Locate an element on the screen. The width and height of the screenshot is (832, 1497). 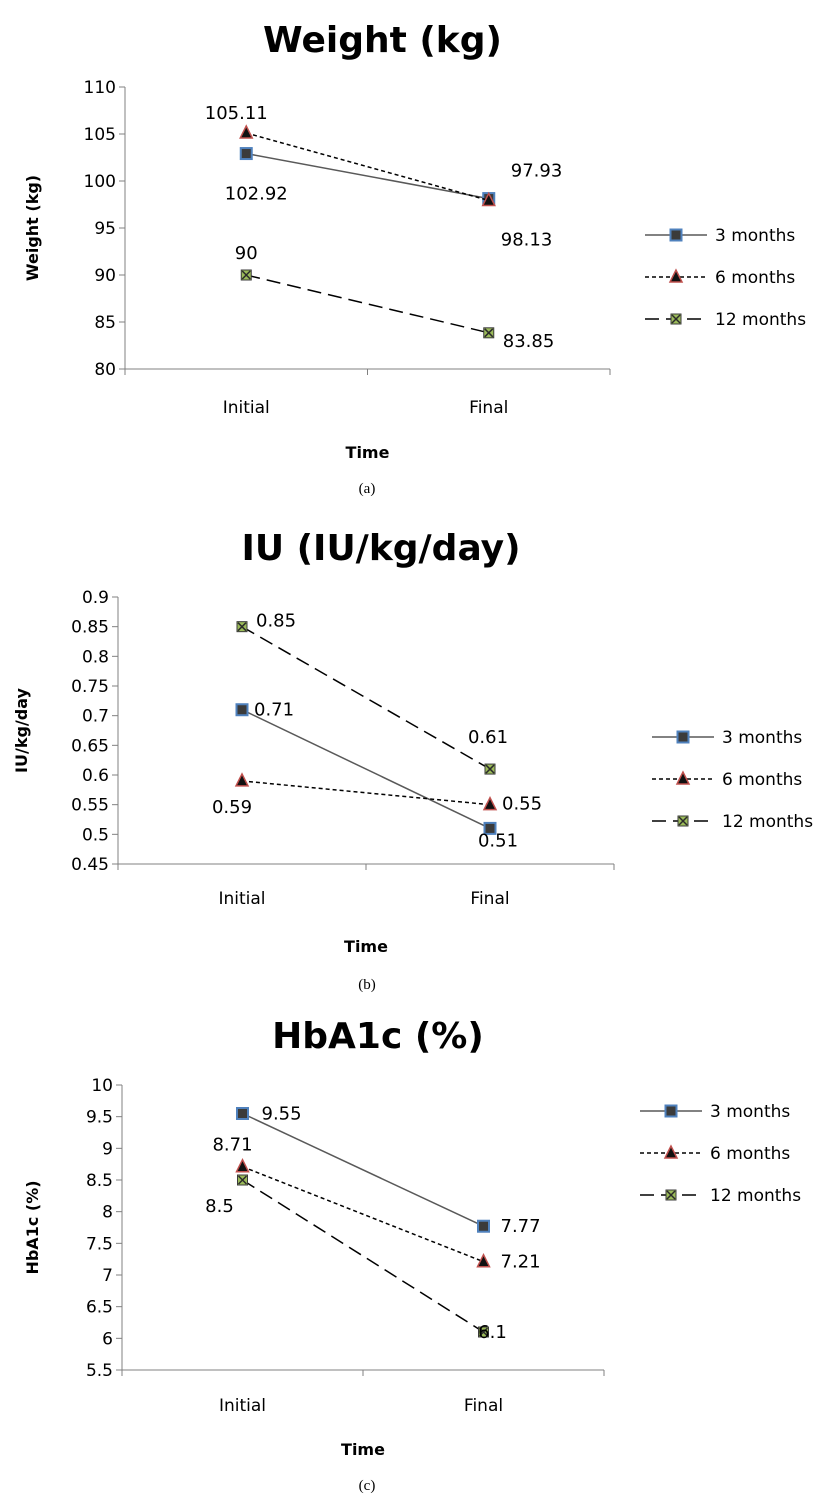
y-tick-label: 0.55 is located at coordinates (90, 806).